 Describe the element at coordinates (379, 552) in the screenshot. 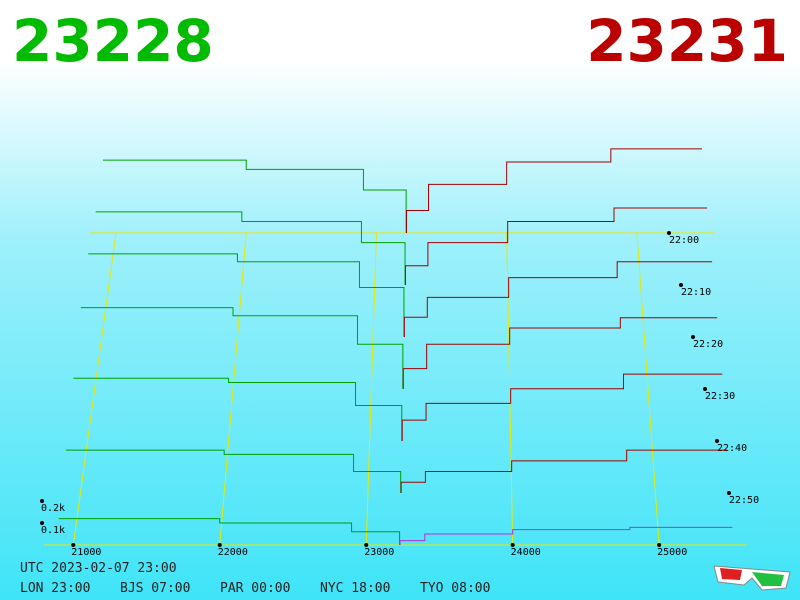

I see `x-tick-label: 23000` at that location.